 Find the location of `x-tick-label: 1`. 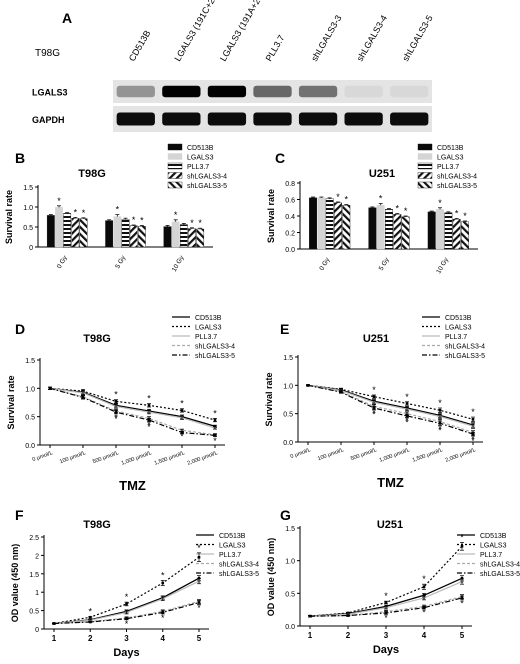

x-tick-label: 1 is located at coordinates (54, 638).